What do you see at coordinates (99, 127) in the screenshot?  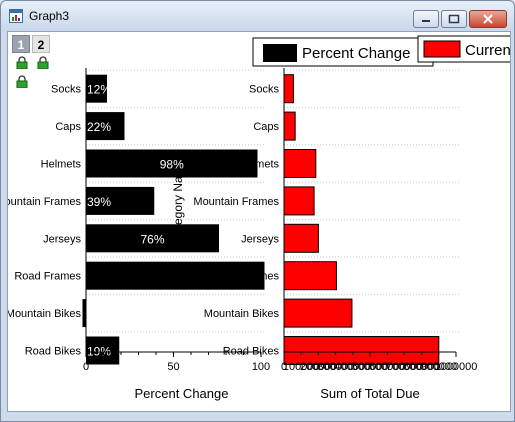 I see `left-data-label-1: 22%` at bounding box center [99, 127].